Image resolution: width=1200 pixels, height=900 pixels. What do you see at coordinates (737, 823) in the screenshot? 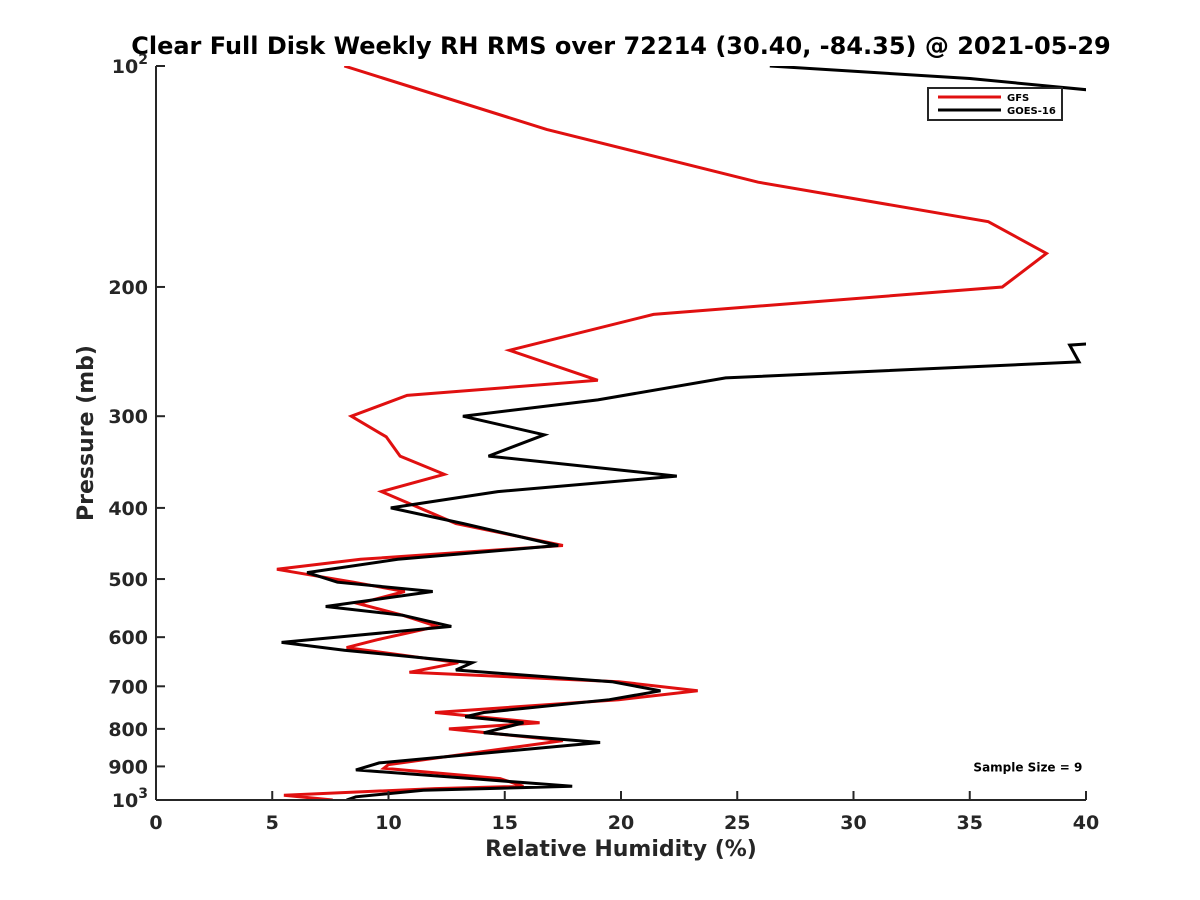
I see `x-tick-label: 25` at bounding box center [737, 823].